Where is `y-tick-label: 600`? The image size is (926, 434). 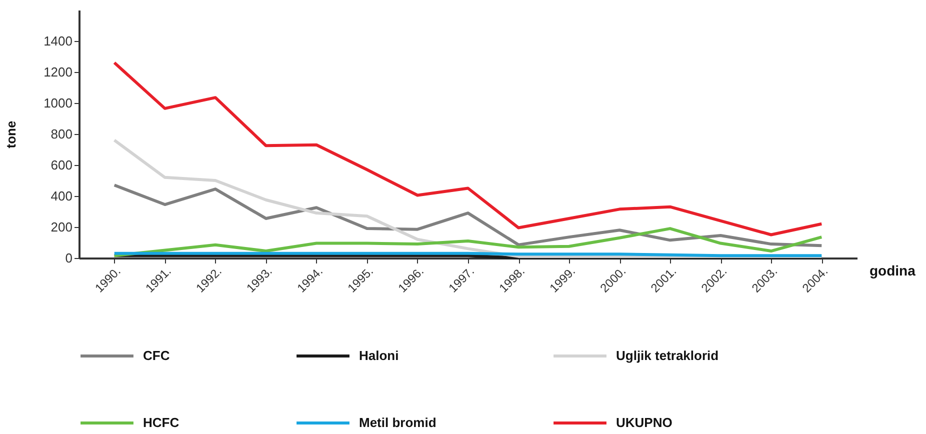
y-tick-label: 600 is located at coordinates (61, 165).